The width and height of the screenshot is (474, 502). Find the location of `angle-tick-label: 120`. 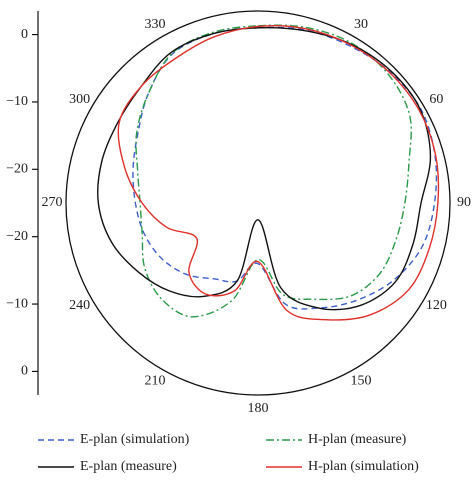

angle-tick-label: 120 is located at coordinates (436, 305).